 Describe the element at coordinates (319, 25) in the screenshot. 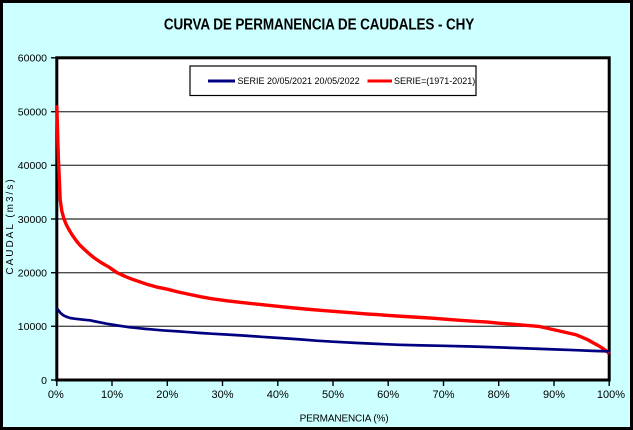

I see `svg-text:CURVA DE PERMANENCIA DE CAUDAL: CURVA DE PERMANENCIA DE CAUDALES - CHY` at that location.